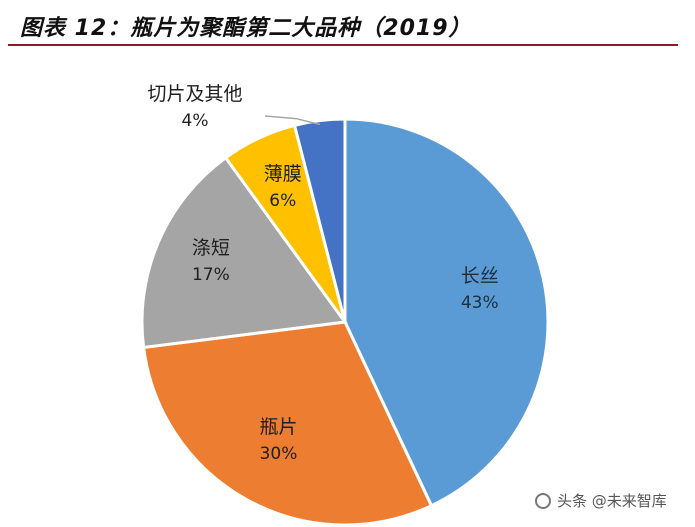  What do you see at coordinates (194, 94) in the screenshot?
I see `slice-label-4: 切片及其他` at bounding box center [194, 94].